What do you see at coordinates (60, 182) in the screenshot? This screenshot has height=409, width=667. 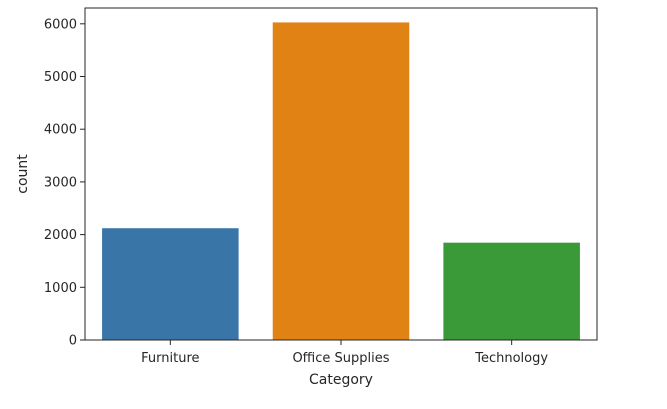 I see `y-tick-label: 3000` at bounding box center [60, 182].